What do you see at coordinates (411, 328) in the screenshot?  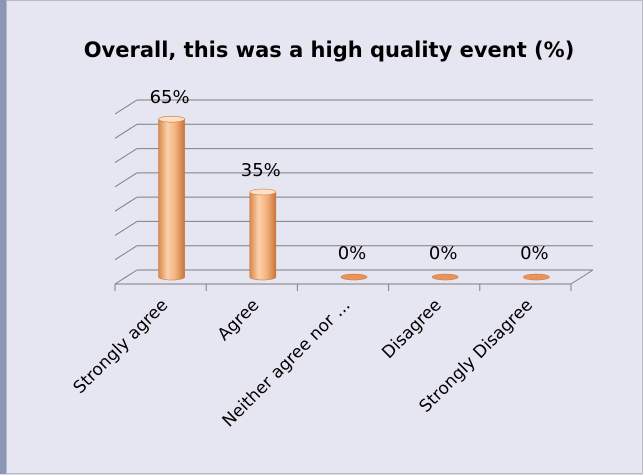 I see `category-label: Disagree` at bounding box center [411, 328].